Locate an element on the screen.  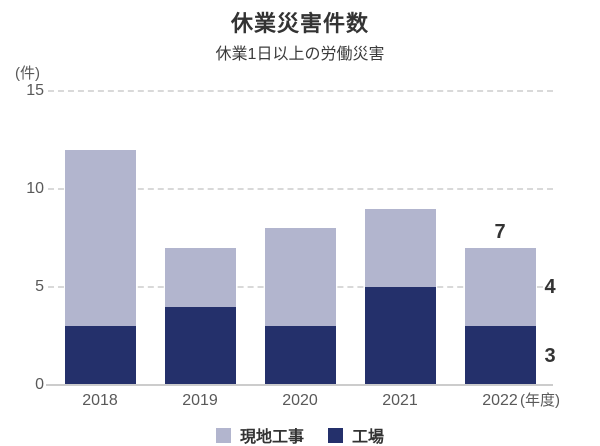
y-tick-label-5: 5 is located at coordinates (39, 286).